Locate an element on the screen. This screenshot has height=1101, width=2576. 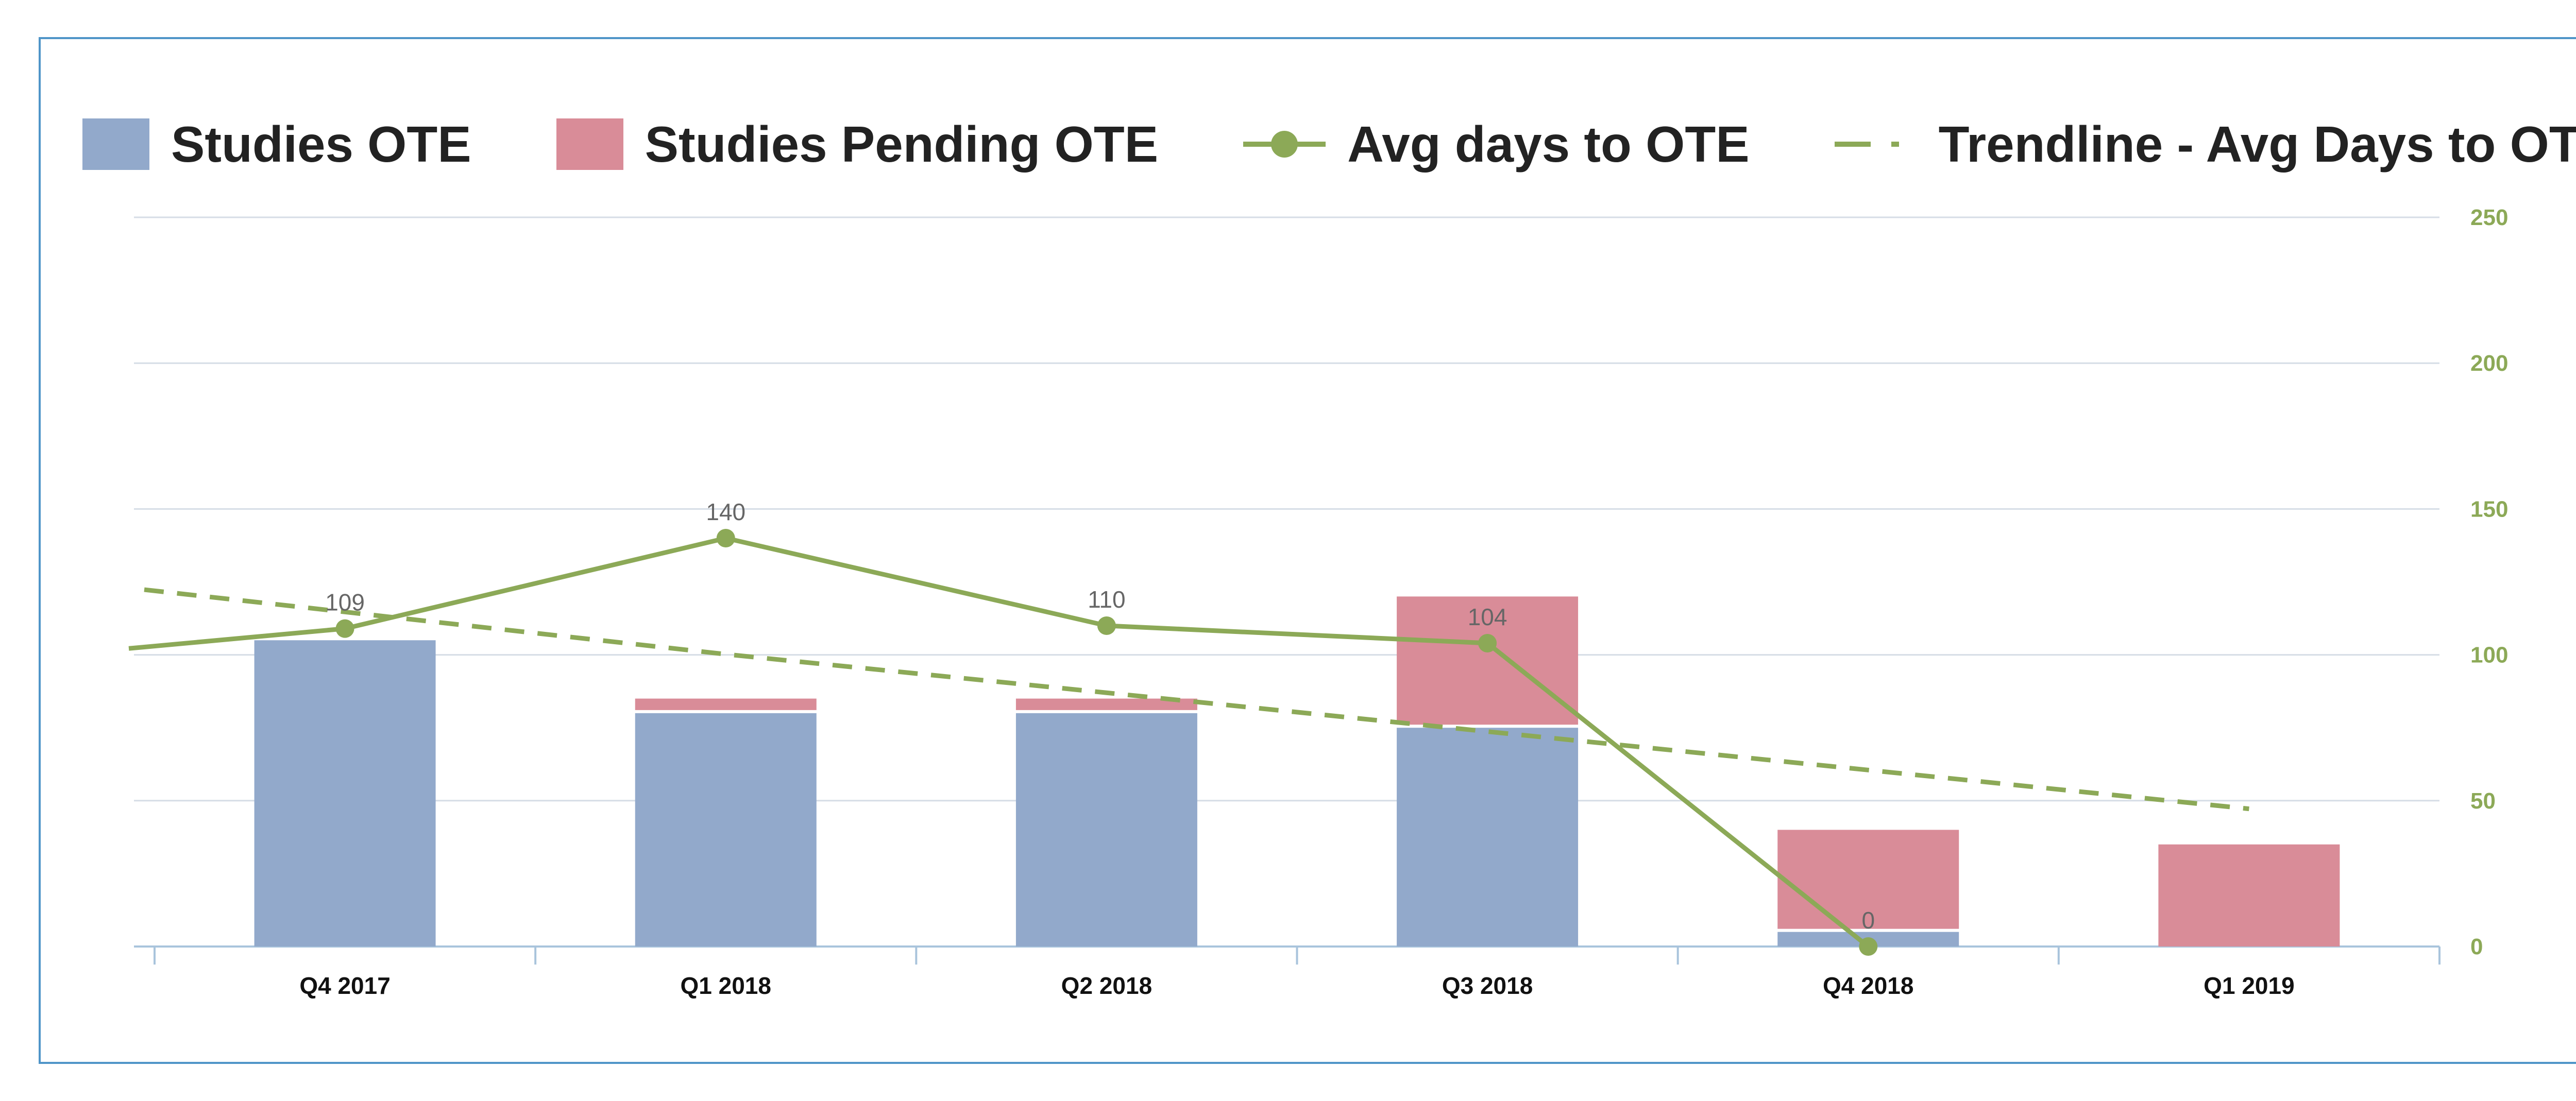
legend-item-avg-days: Avg days to OTE is located at coordinates (1496, 144).